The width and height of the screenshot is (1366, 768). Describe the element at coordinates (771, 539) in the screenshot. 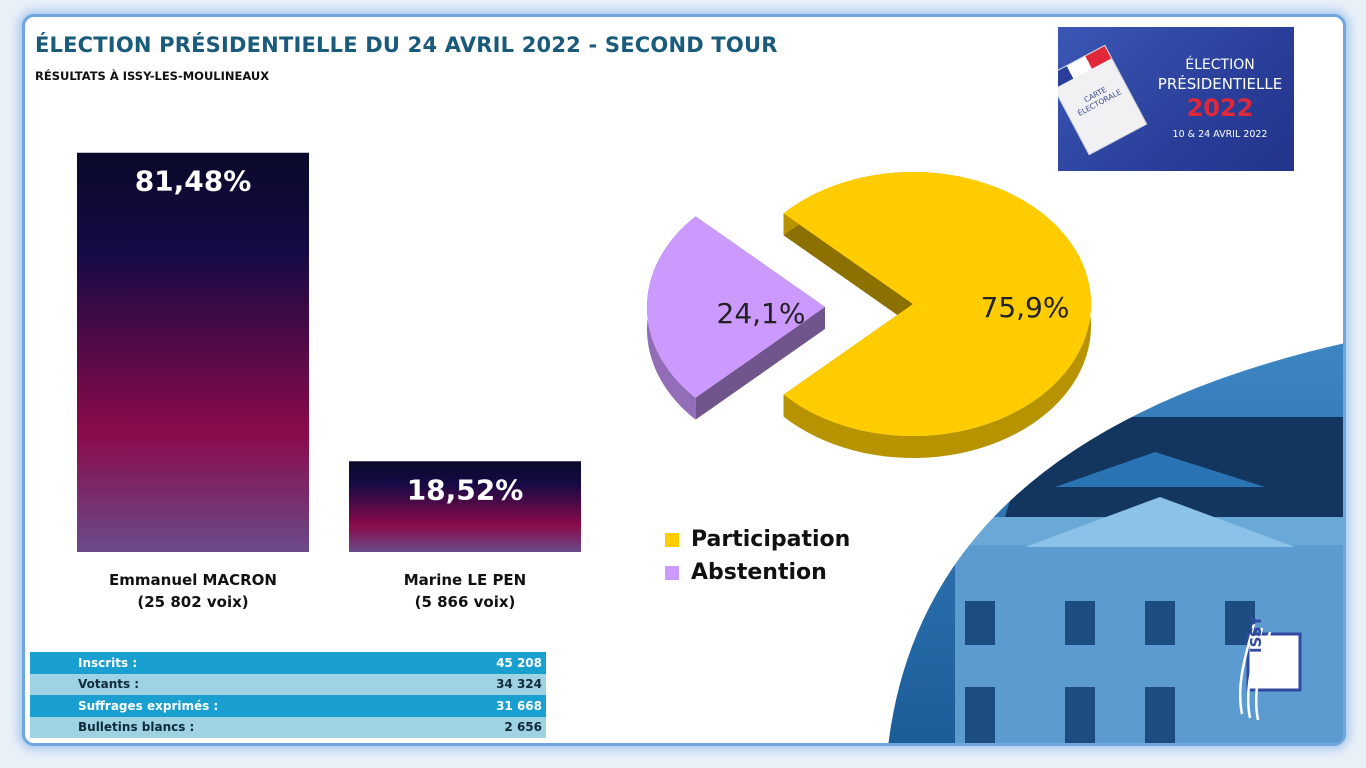

I see `legend-label: Participation` at that location.